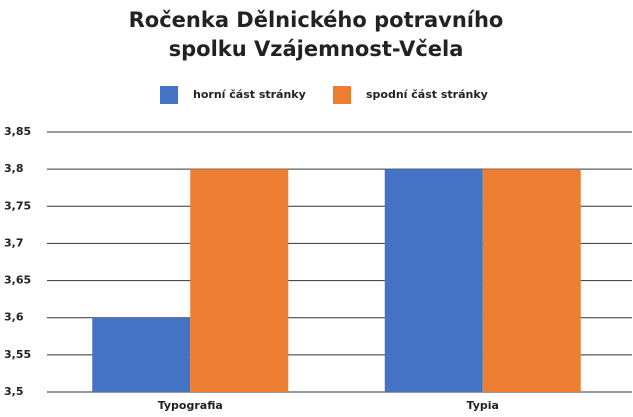 The image size is (633, 417). Describe the element at coordinates (17, 280) in the screenshot. I see `y-tick-label: 3,65` at that location.